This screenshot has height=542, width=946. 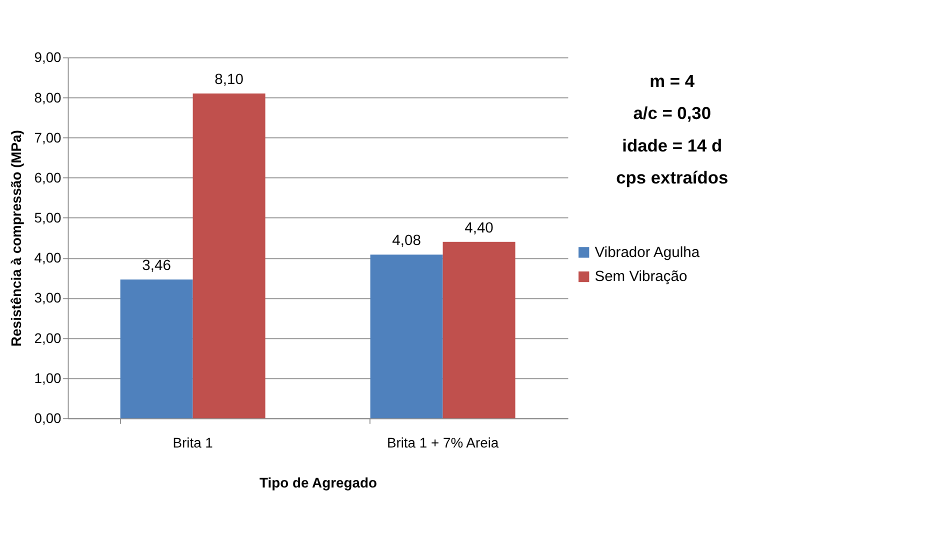 What do you see at coordinates (156, 266) in the screenshot?
I see `data-label: 3,46` at bounding box center [156, 266].